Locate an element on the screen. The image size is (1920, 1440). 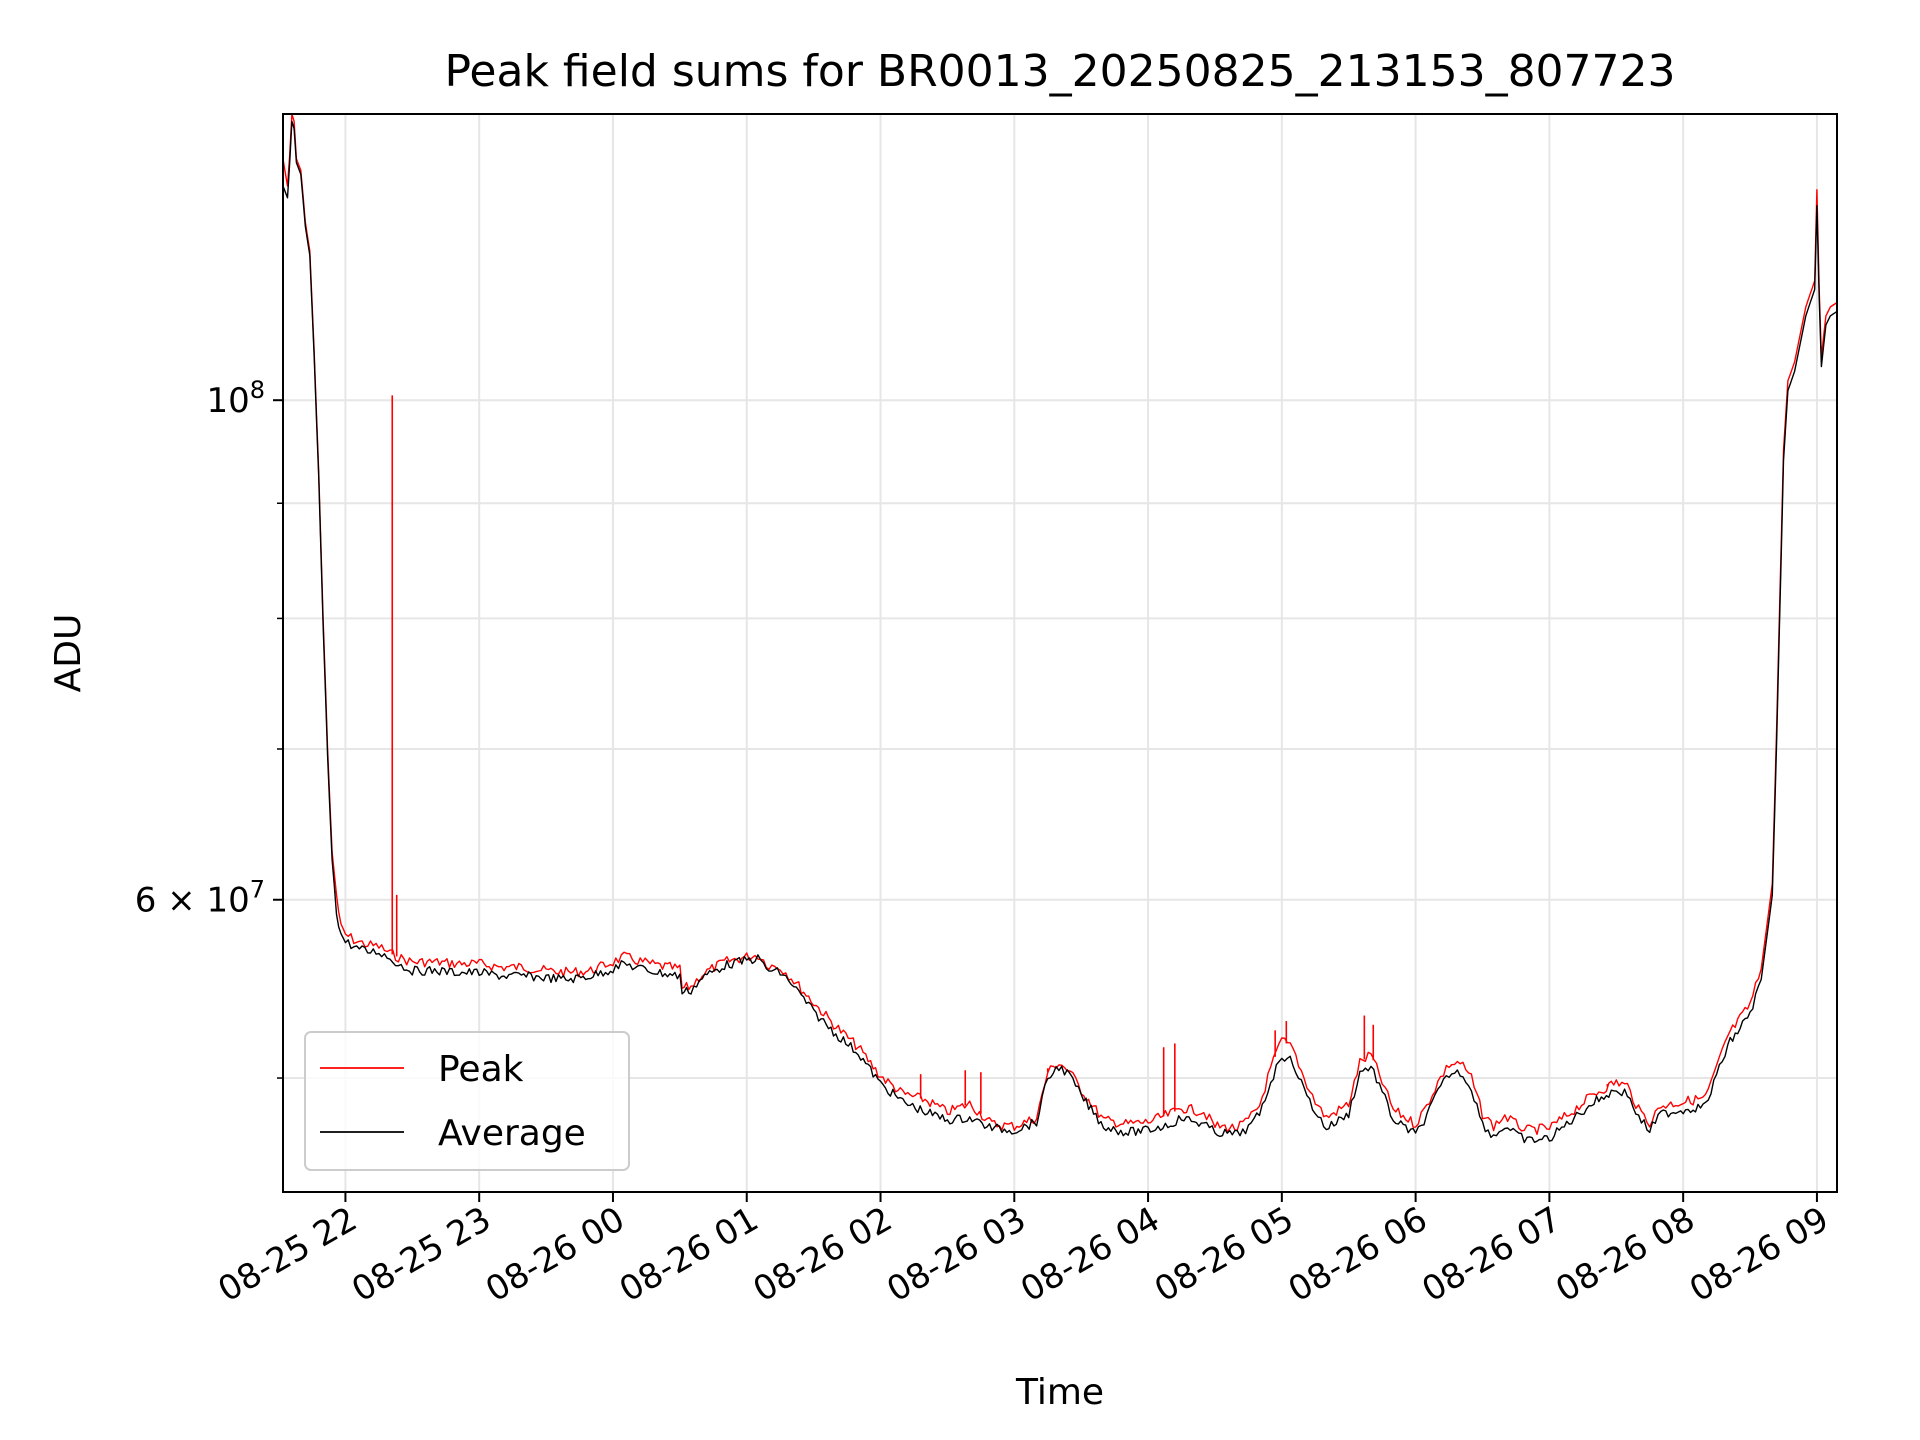
y-tick-exponent: 7 is located at coordinates (257, 890).